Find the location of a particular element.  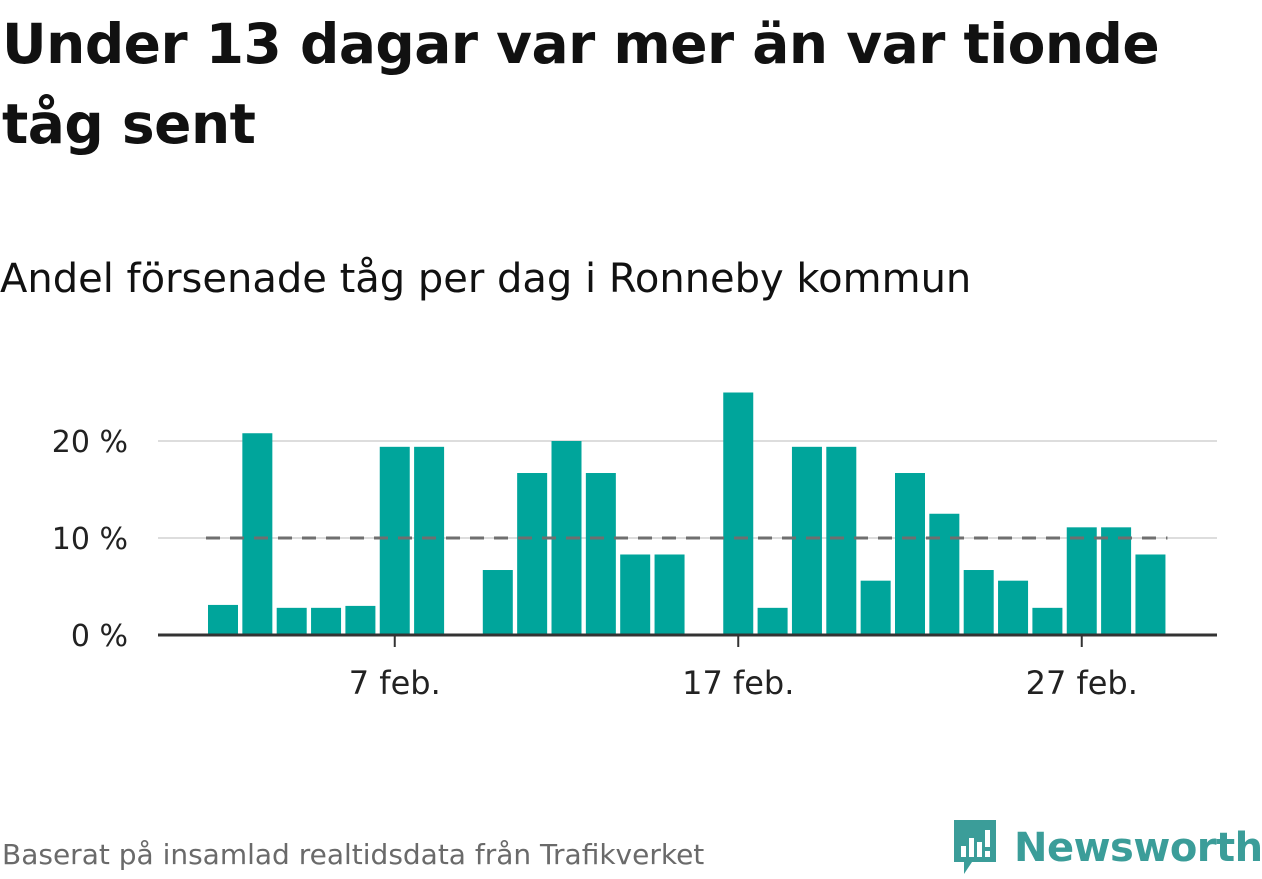

x-tick-label: 7 feb. is located at coordinates (395, 683).